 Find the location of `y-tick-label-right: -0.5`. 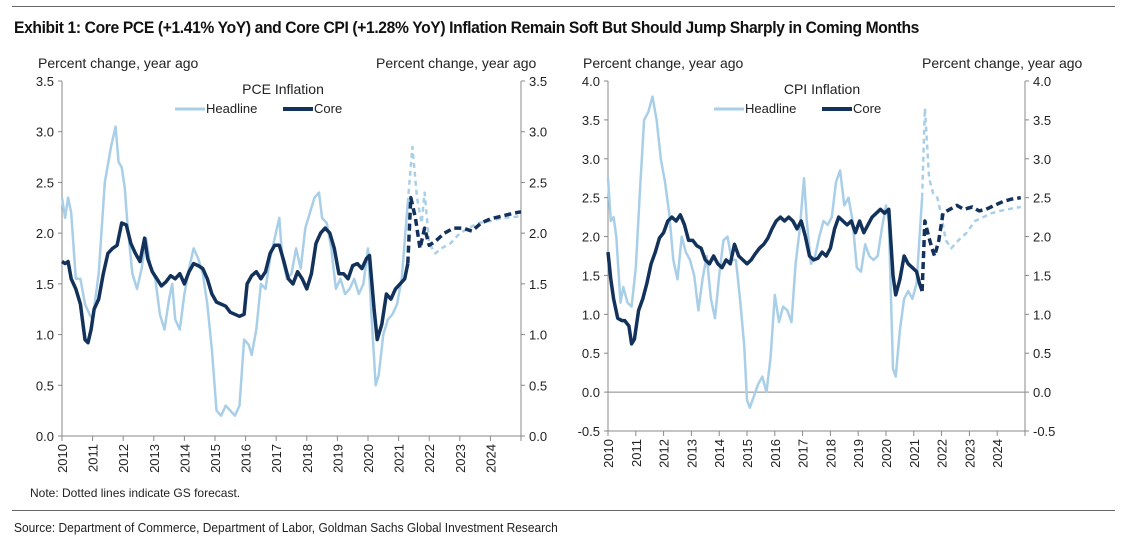

y-tick-label-right: -0.5 is located at coordinates (1044, 431).